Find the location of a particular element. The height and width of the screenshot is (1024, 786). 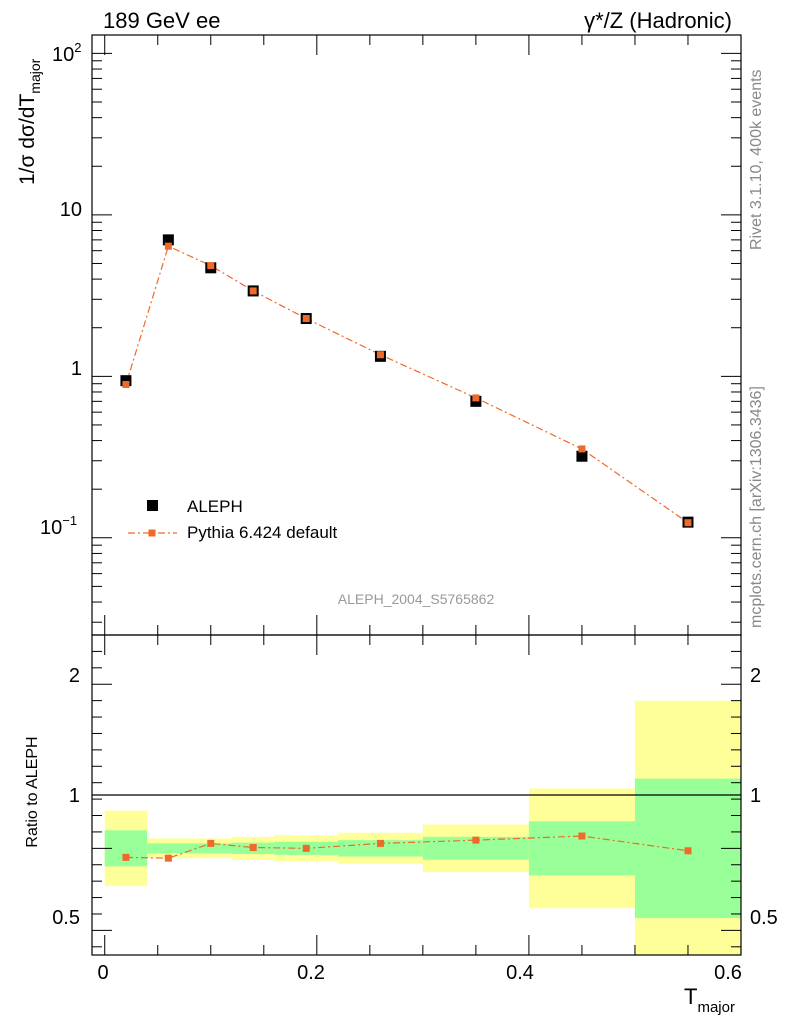

xtick-label-0.4: 0.4 is located at coordinates (520, 973).